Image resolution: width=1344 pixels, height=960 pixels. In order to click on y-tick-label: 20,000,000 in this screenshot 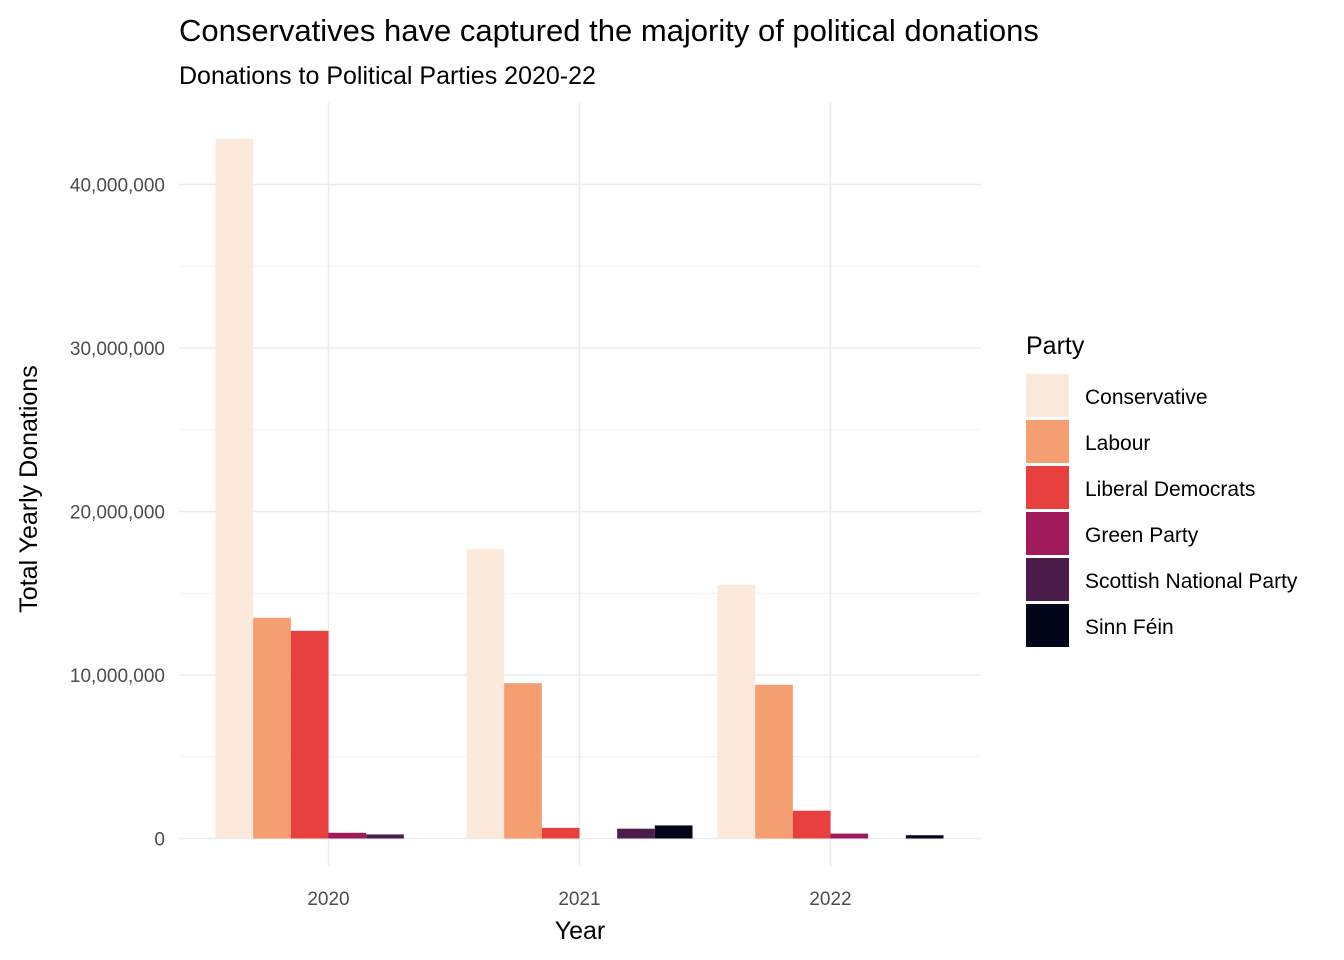, I will do `click(117, 513)`.